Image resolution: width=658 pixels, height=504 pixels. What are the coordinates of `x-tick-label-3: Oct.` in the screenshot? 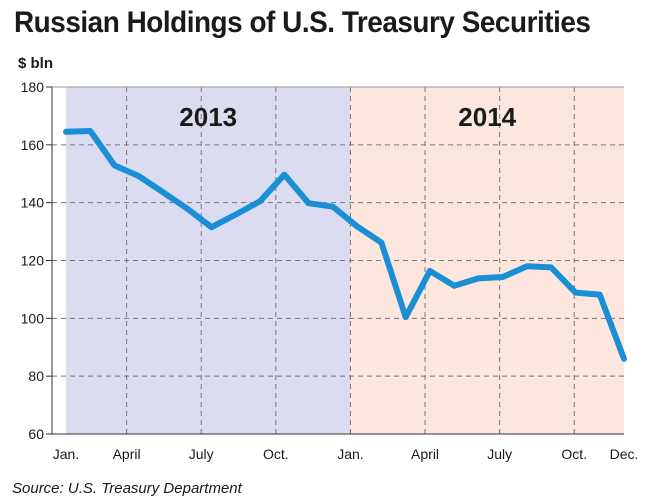 It's located at (276, 454).